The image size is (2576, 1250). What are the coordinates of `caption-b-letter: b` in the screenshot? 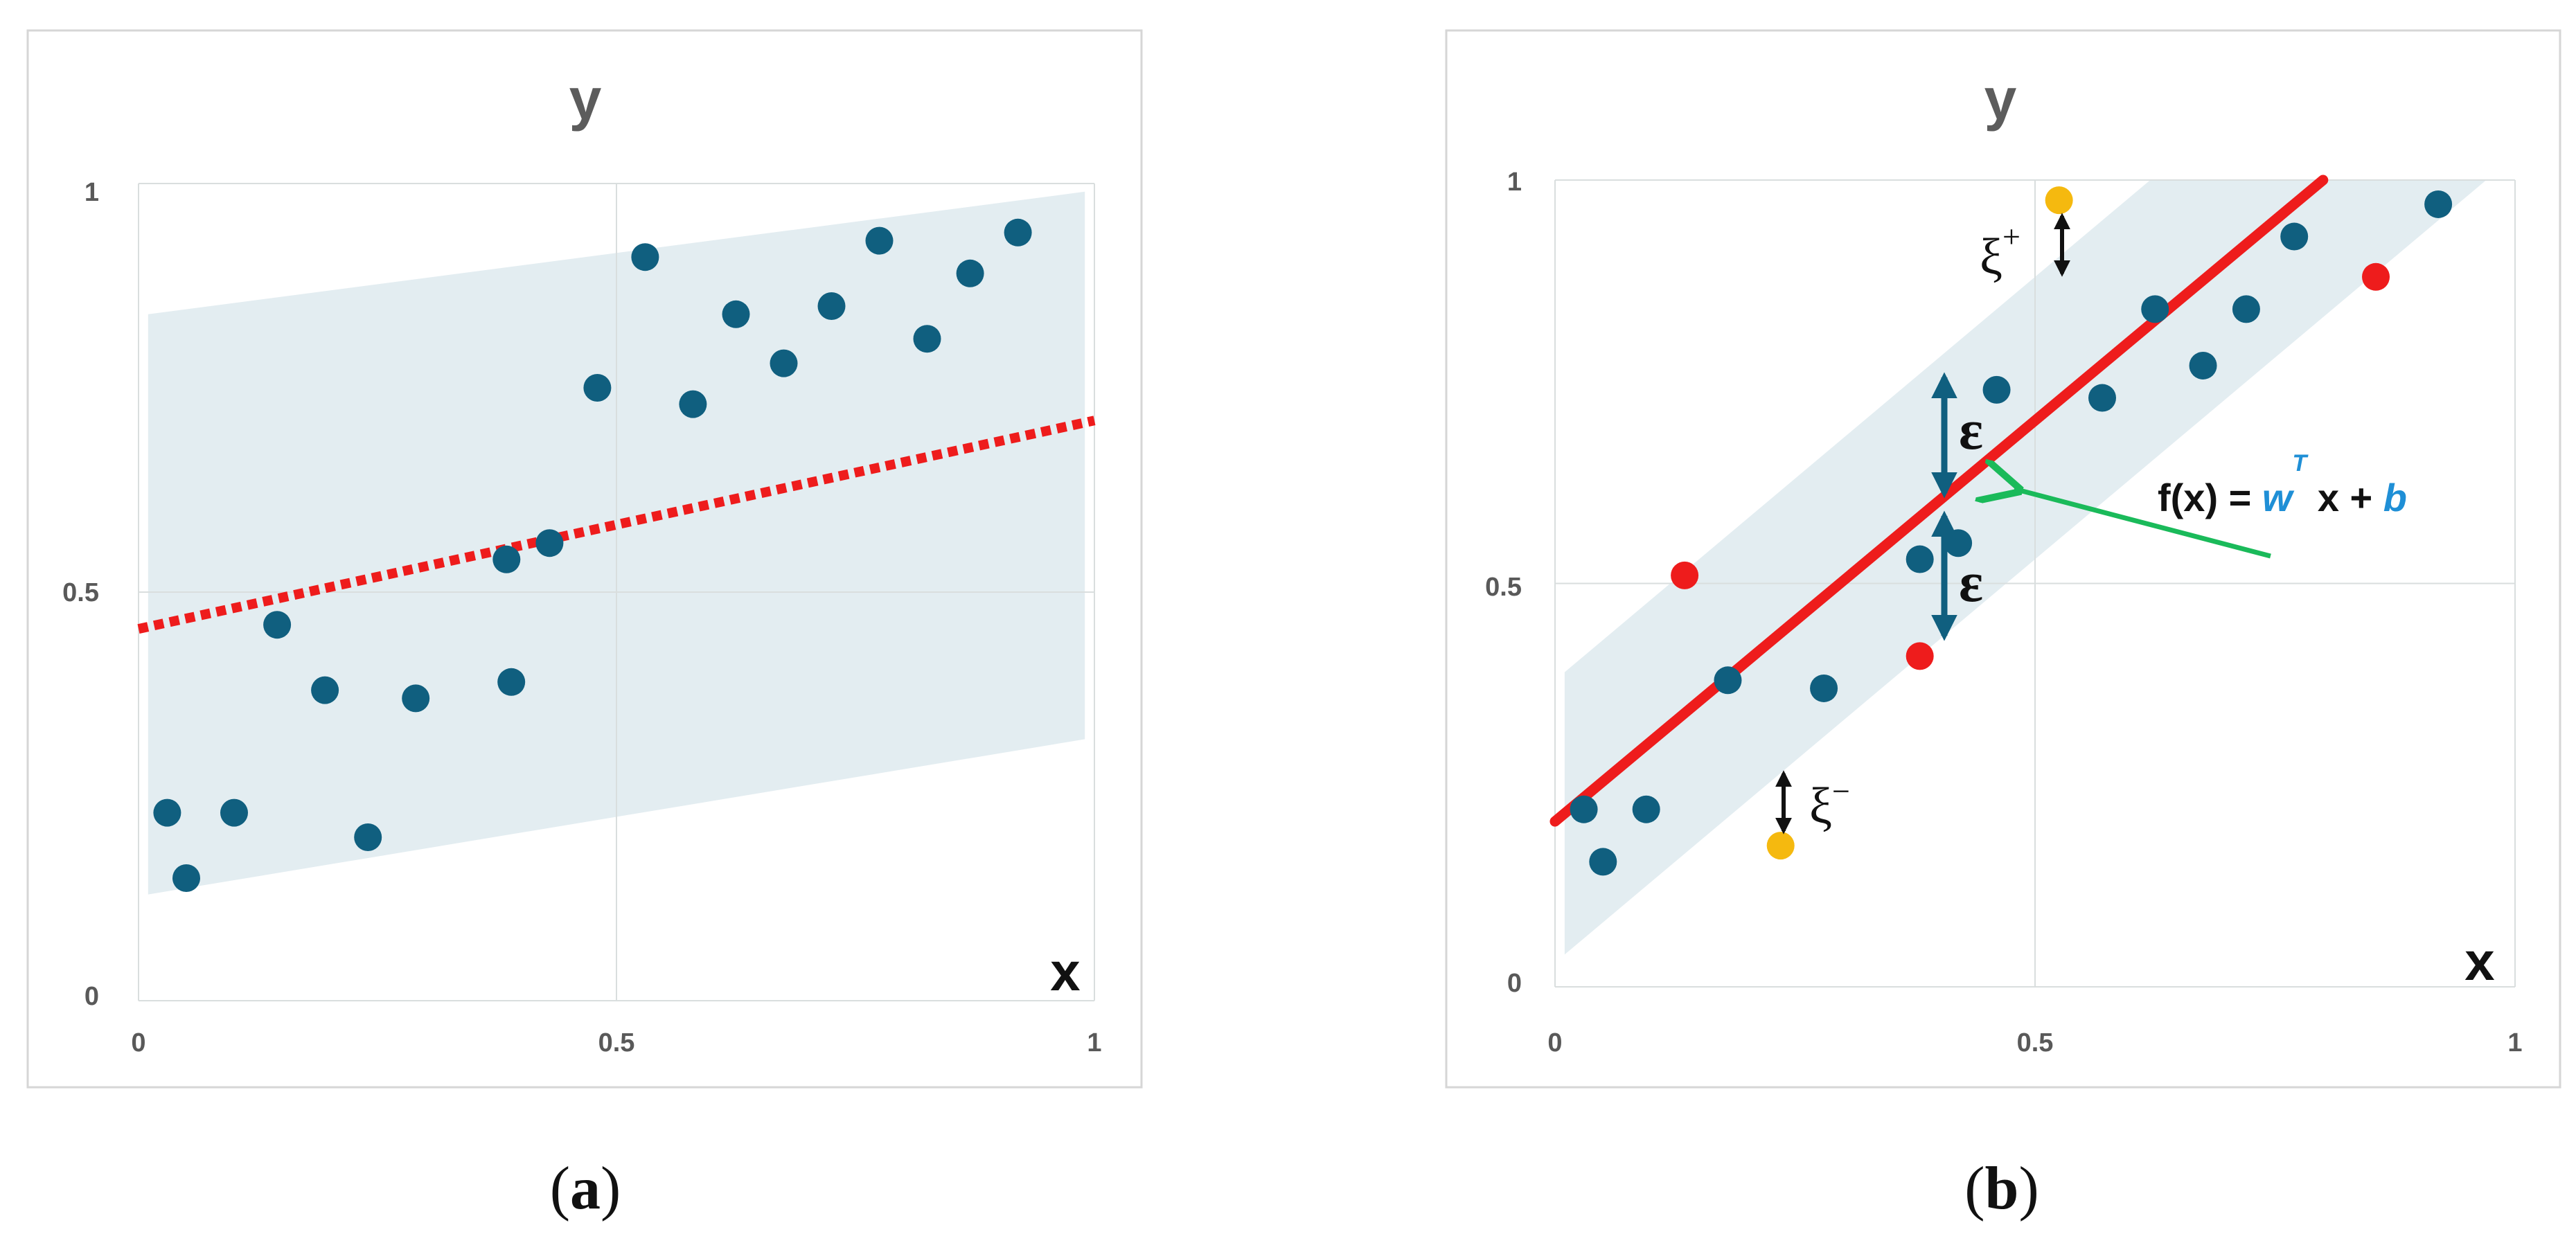 It's located at (2002, 1188).